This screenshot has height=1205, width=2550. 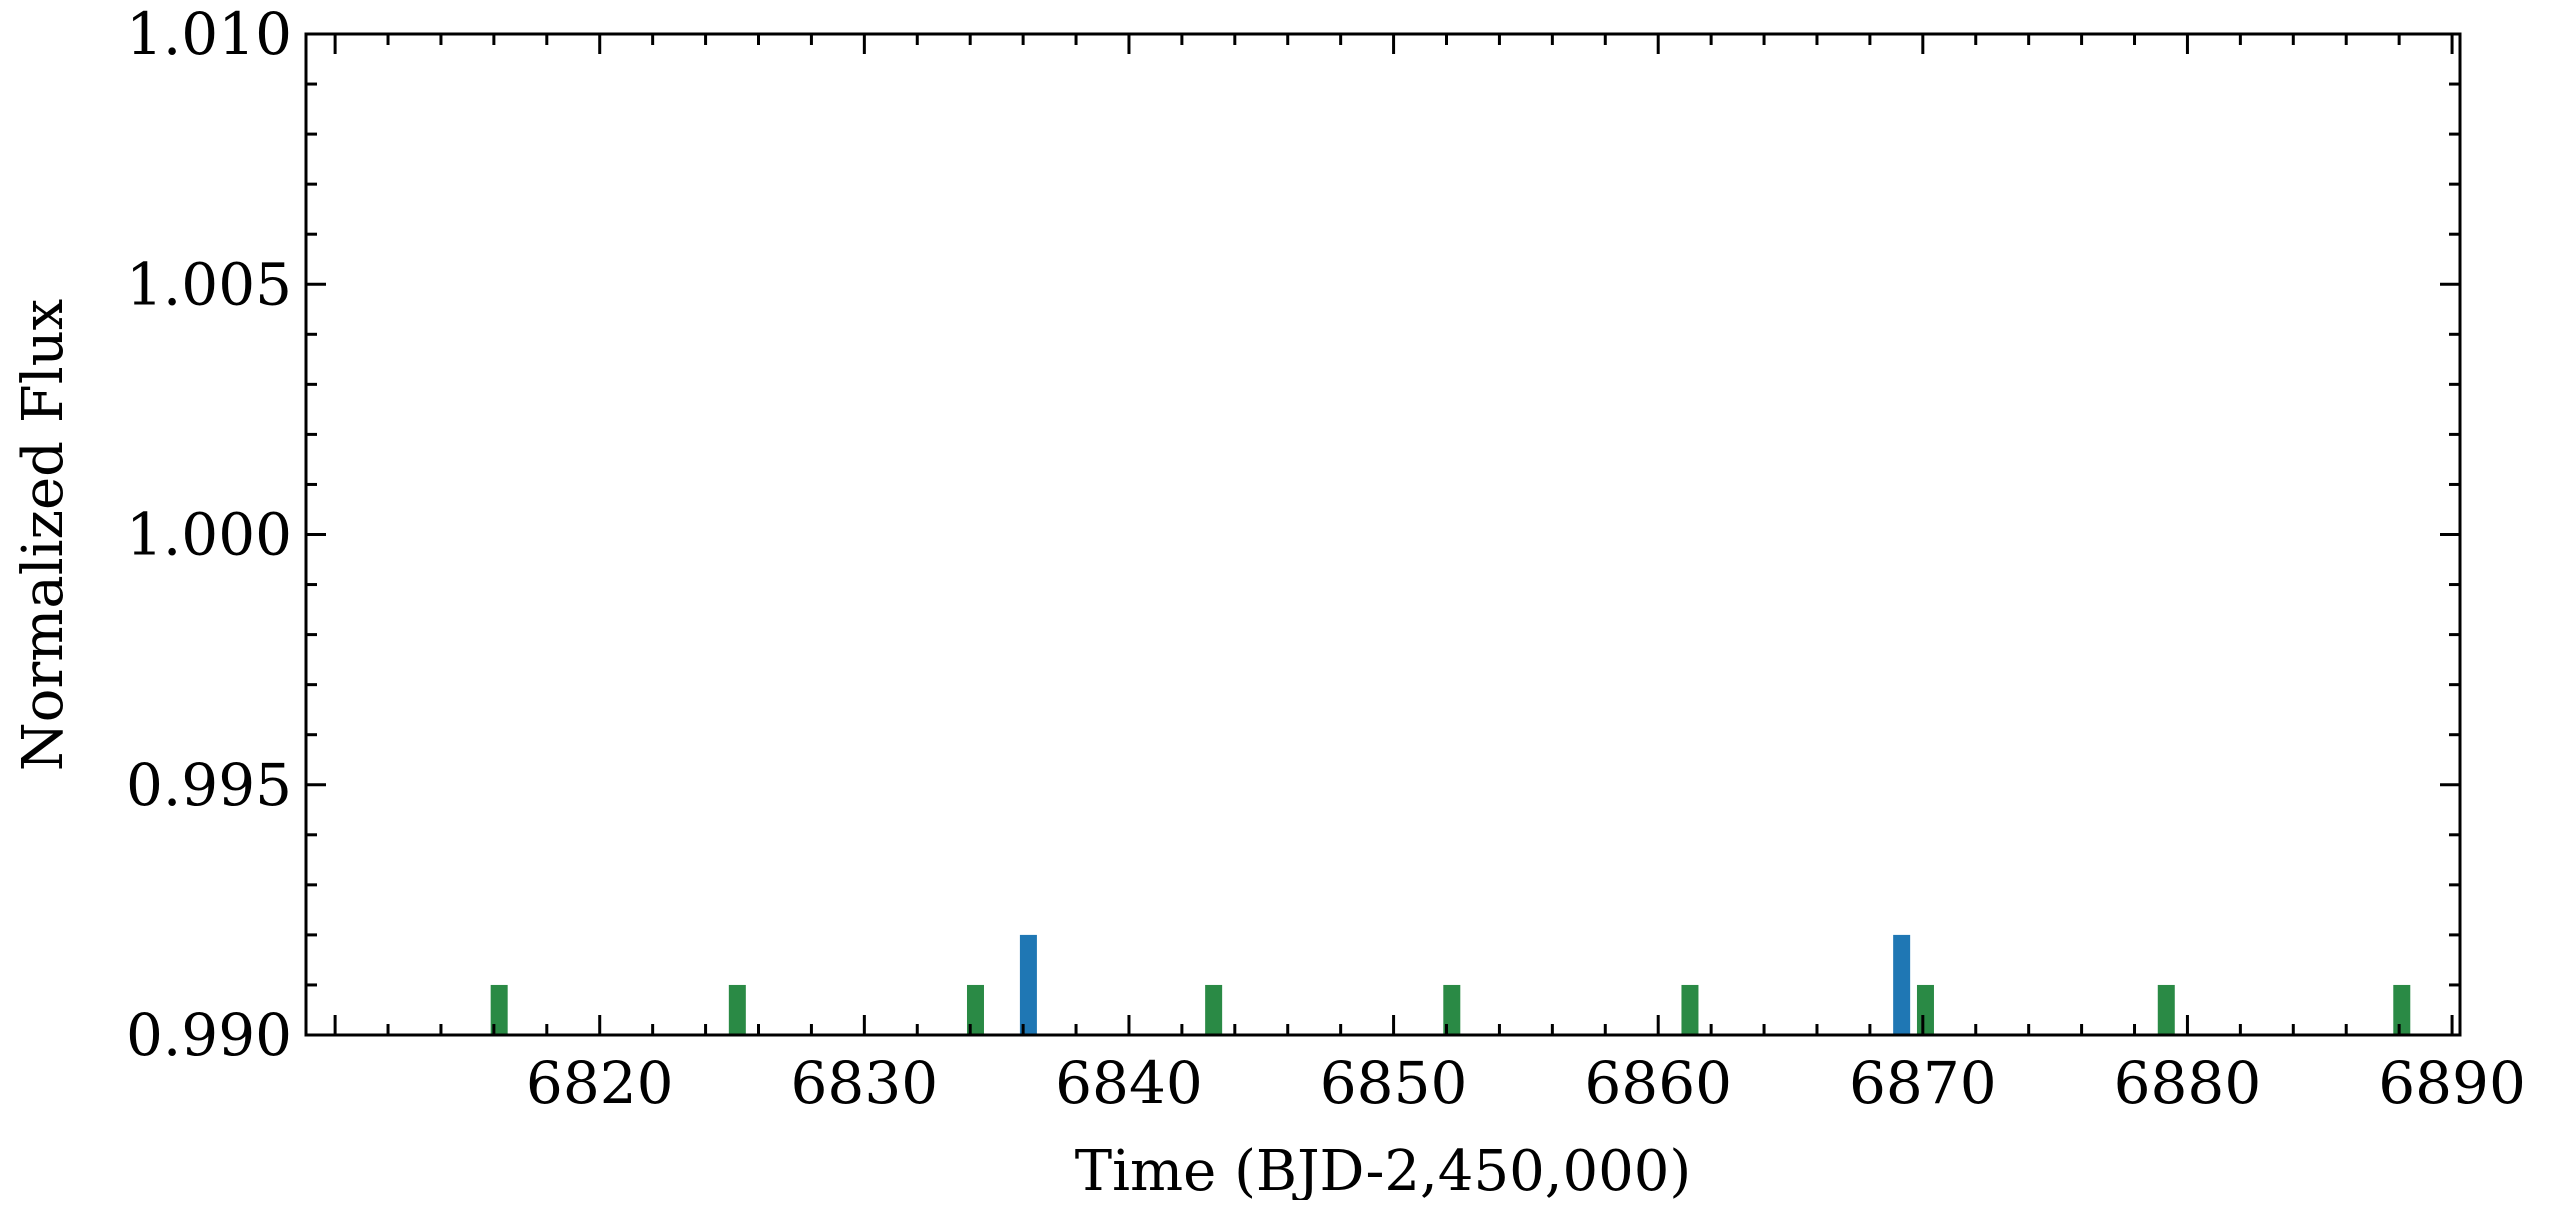 What do you see at coordinates (600, 1083) in the screenshot?
I see `x-tick-label: 6820` at bounding box center [600, 1083].